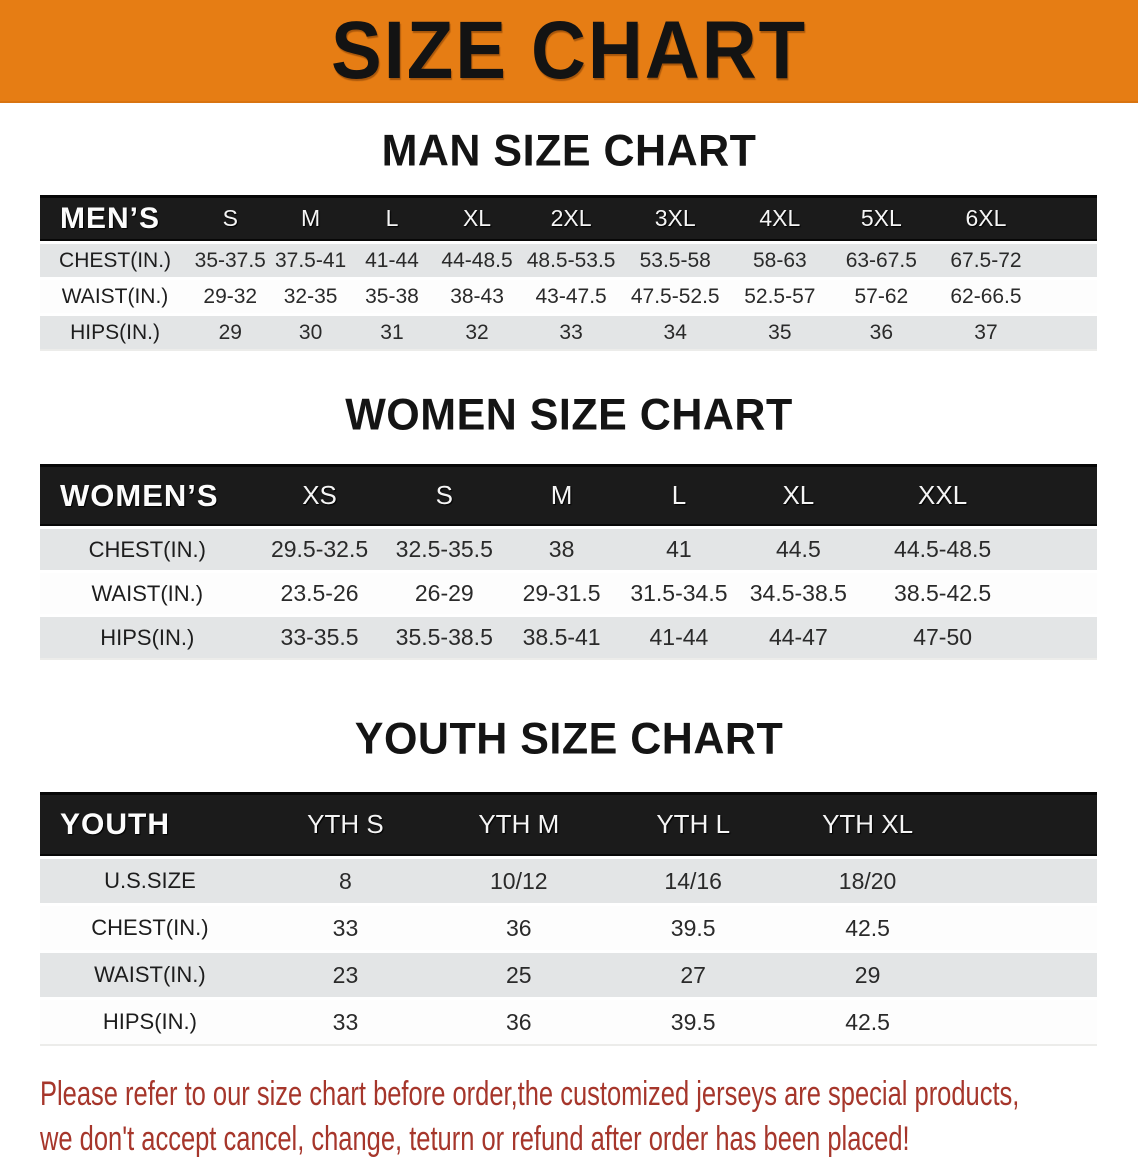  What do you see at coordinates (444, 637) in the screenshot?
I see `size-value: 35.5-38.5` at bounding box center [444, 637].